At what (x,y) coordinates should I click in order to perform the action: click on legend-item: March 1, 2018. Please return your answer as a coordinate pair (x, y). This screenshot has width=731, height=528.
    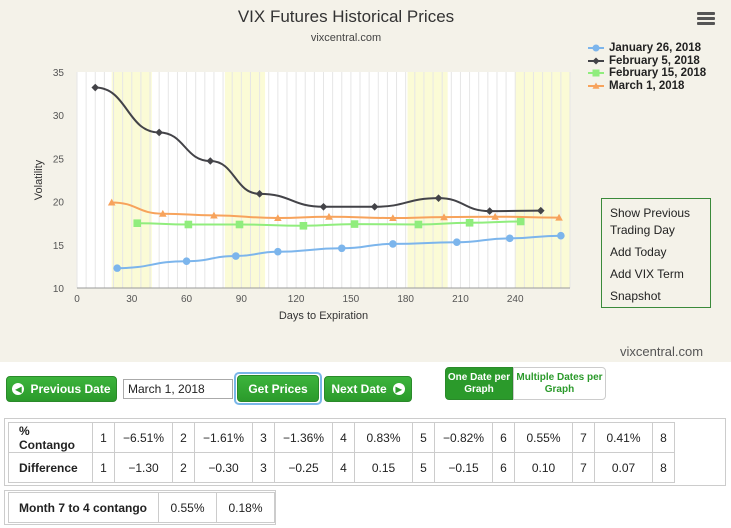
    Looking at the image, I should click on (647, 86).